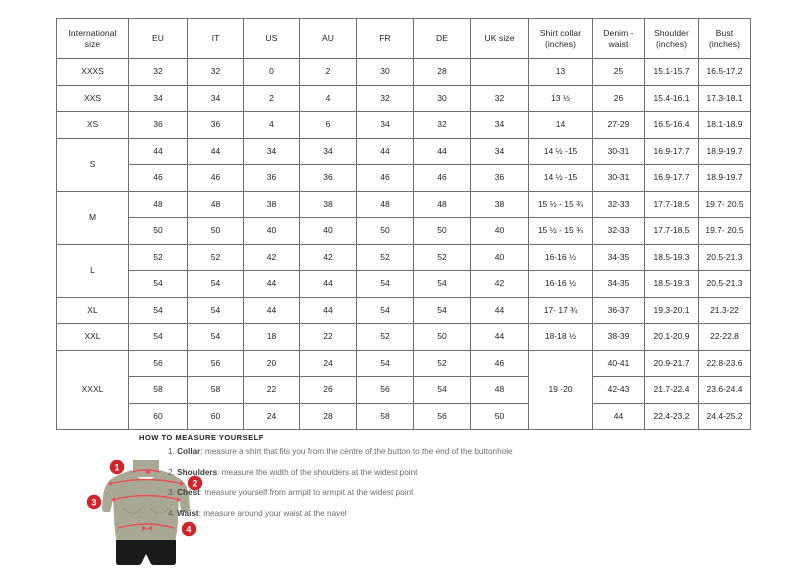  I want to click on waist-arrowhead-left, so click(144, 528).